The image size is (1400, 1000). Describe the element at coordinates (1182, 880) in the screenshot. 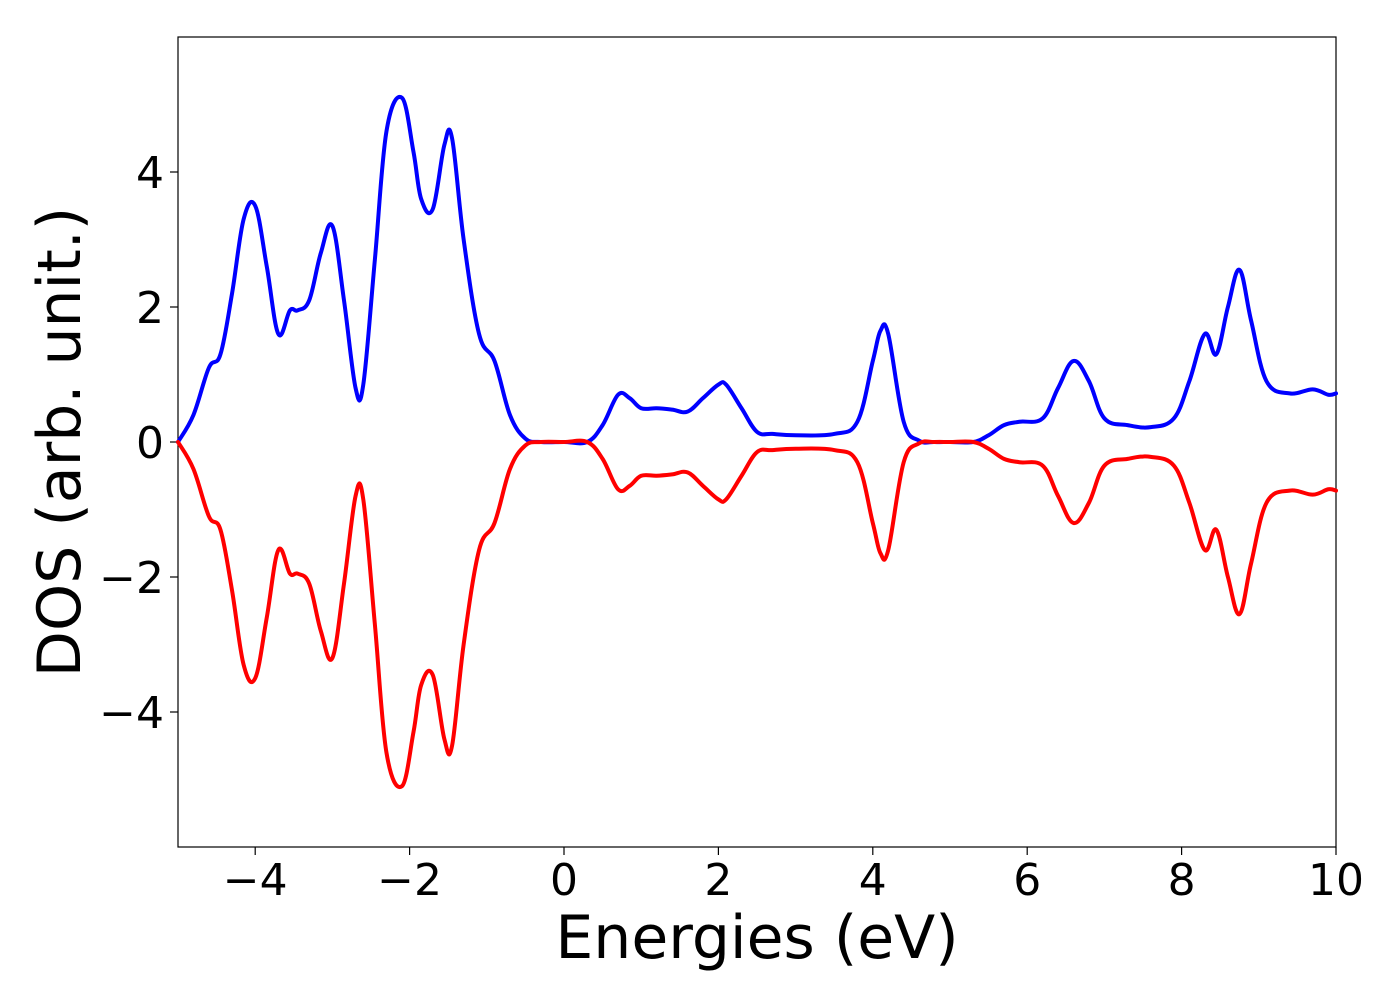

I see `x-tick-label: 8` at that location.